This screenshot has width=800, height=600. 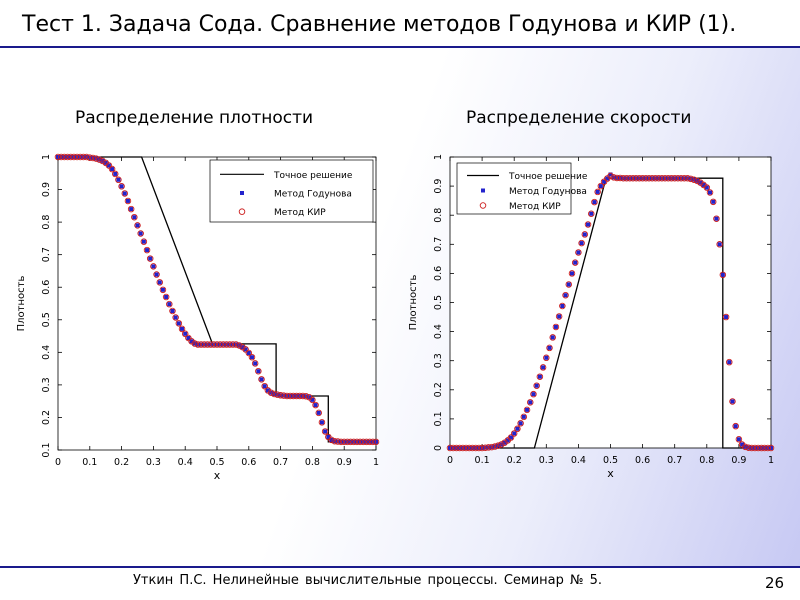 What do you see at coordinates (46, 384) in the screenshot?
I see `y-tick-label: 0.3` at bounding box center [46, 384].